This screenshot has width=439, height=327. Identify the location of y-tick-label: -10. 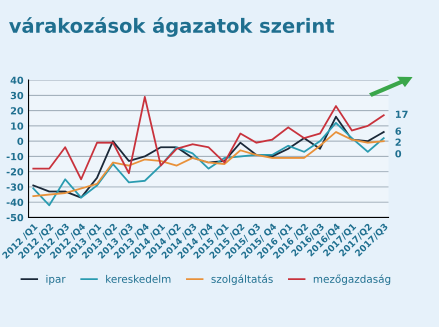
(15, 156).